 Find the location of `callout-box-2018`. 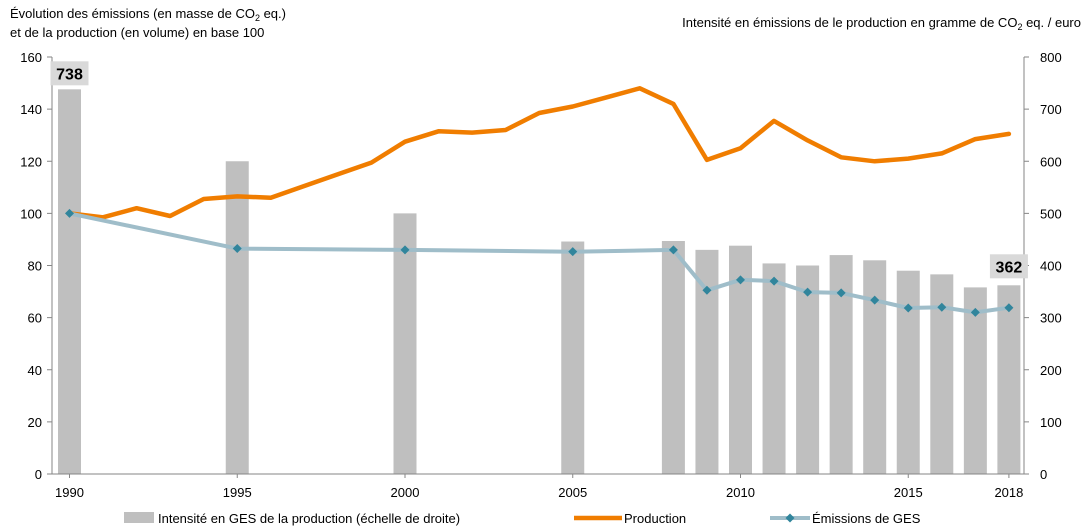

callout-box-2018 is located at coordinates (1008, 266).